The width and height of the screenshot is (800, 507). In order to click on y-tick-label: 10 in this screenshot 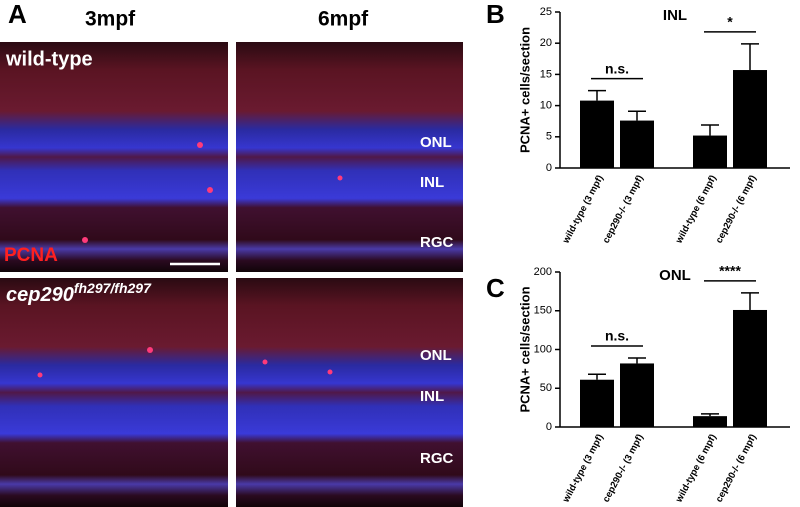, I will do `click(546, 106)`.